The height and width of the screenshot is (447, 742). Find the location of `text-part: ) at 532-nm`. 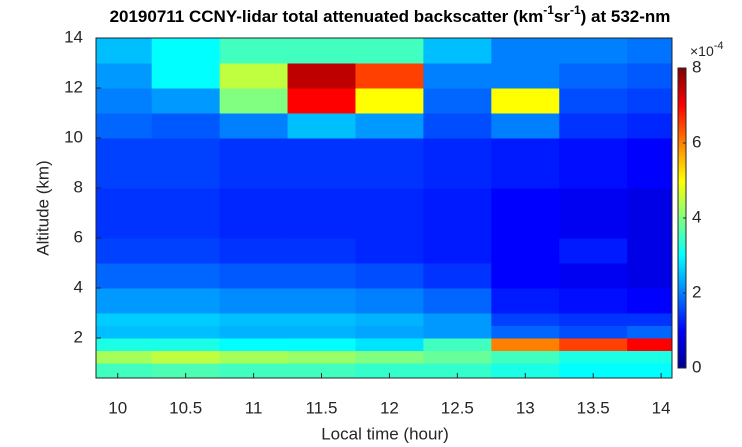

text-part: ) at 532-nm is located at coordinates (626, 16).